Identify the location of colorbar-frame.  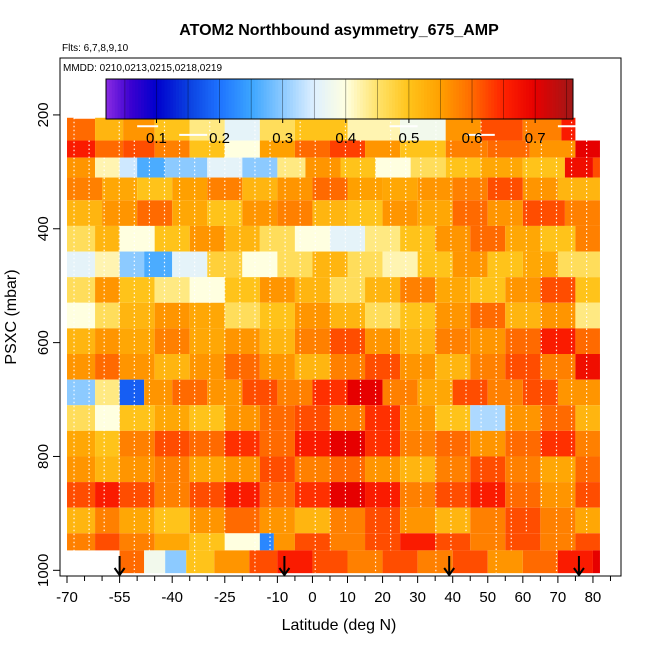
(339, 99).